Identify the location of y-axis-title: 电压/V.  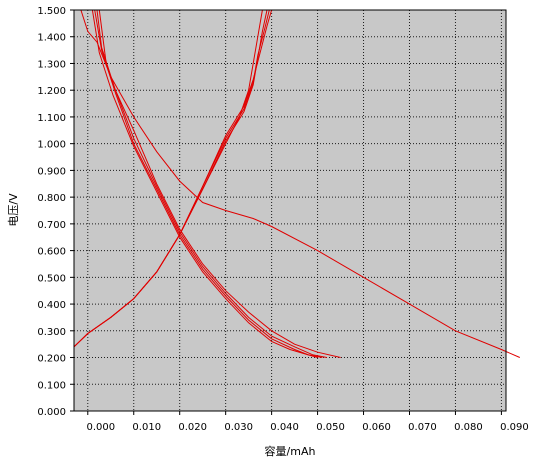
(13, 210).